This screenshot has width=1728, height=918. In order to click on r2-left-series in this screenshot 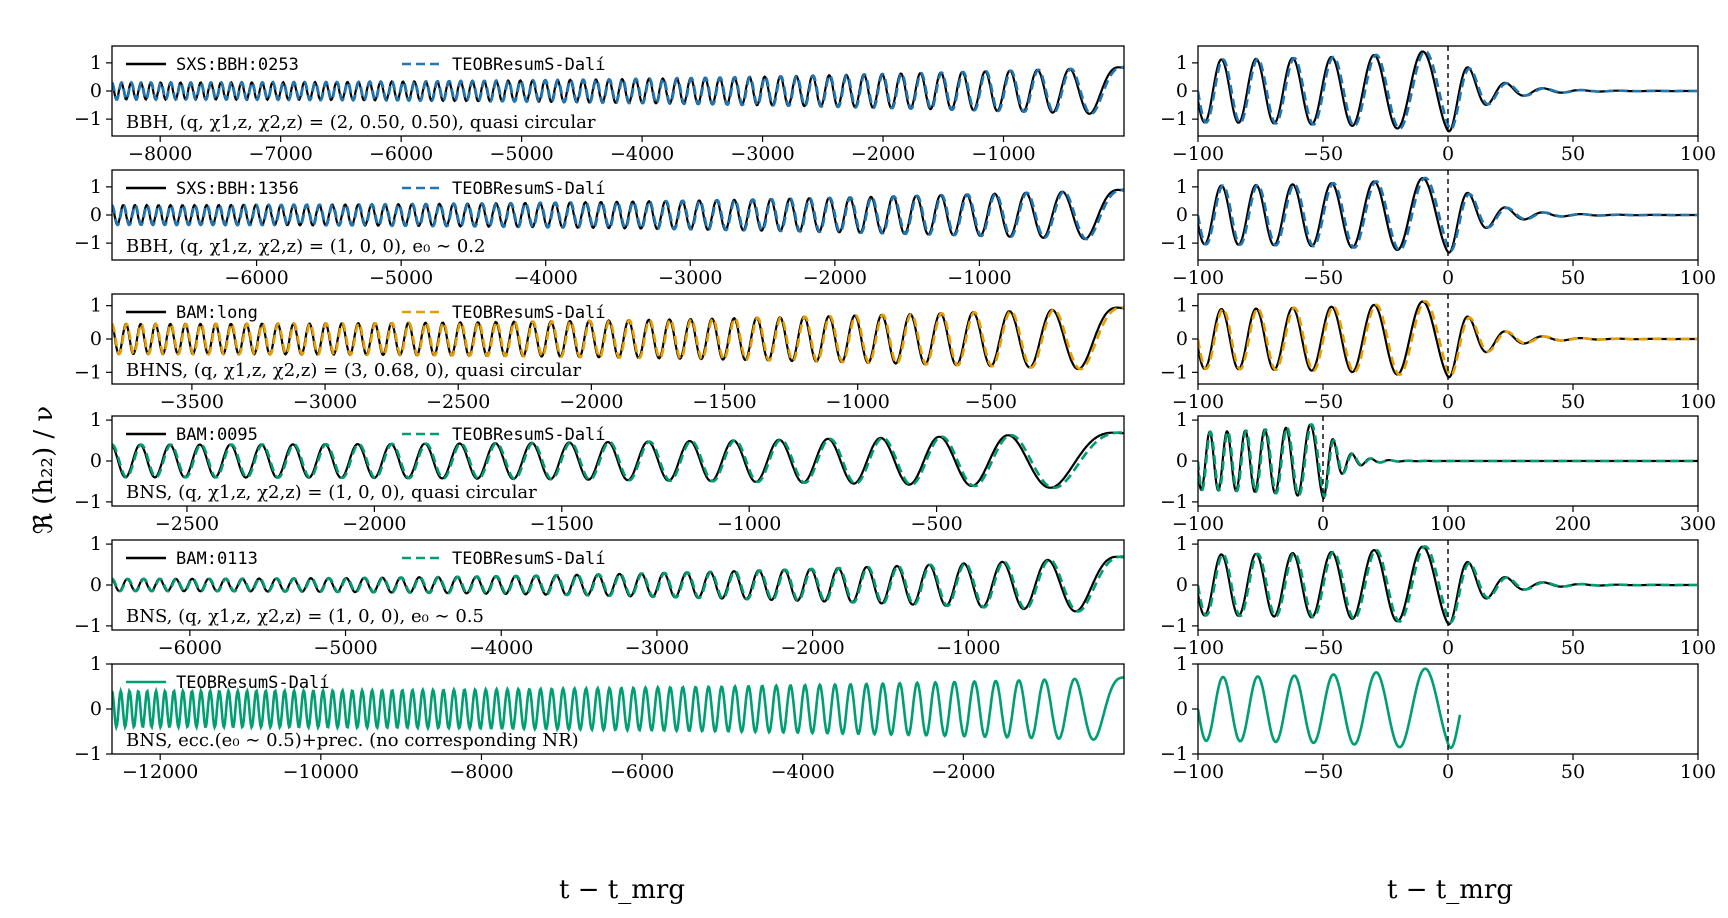, I will do `click(618, 214)`.